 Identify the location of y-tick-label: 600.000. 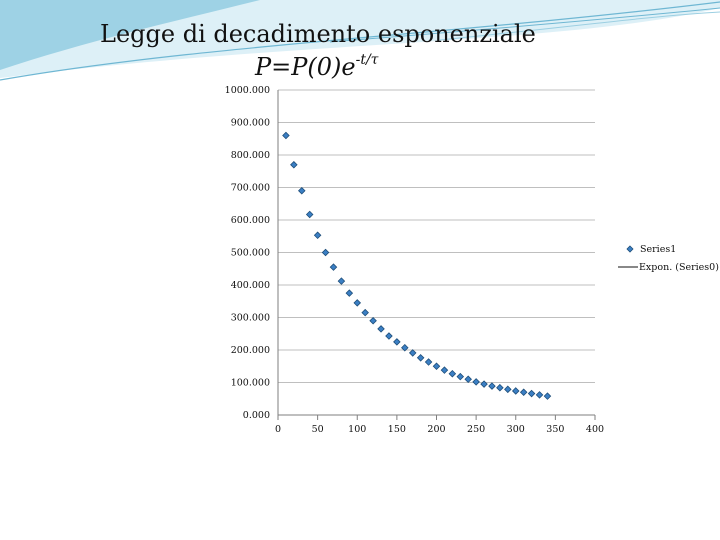
(250, 220).